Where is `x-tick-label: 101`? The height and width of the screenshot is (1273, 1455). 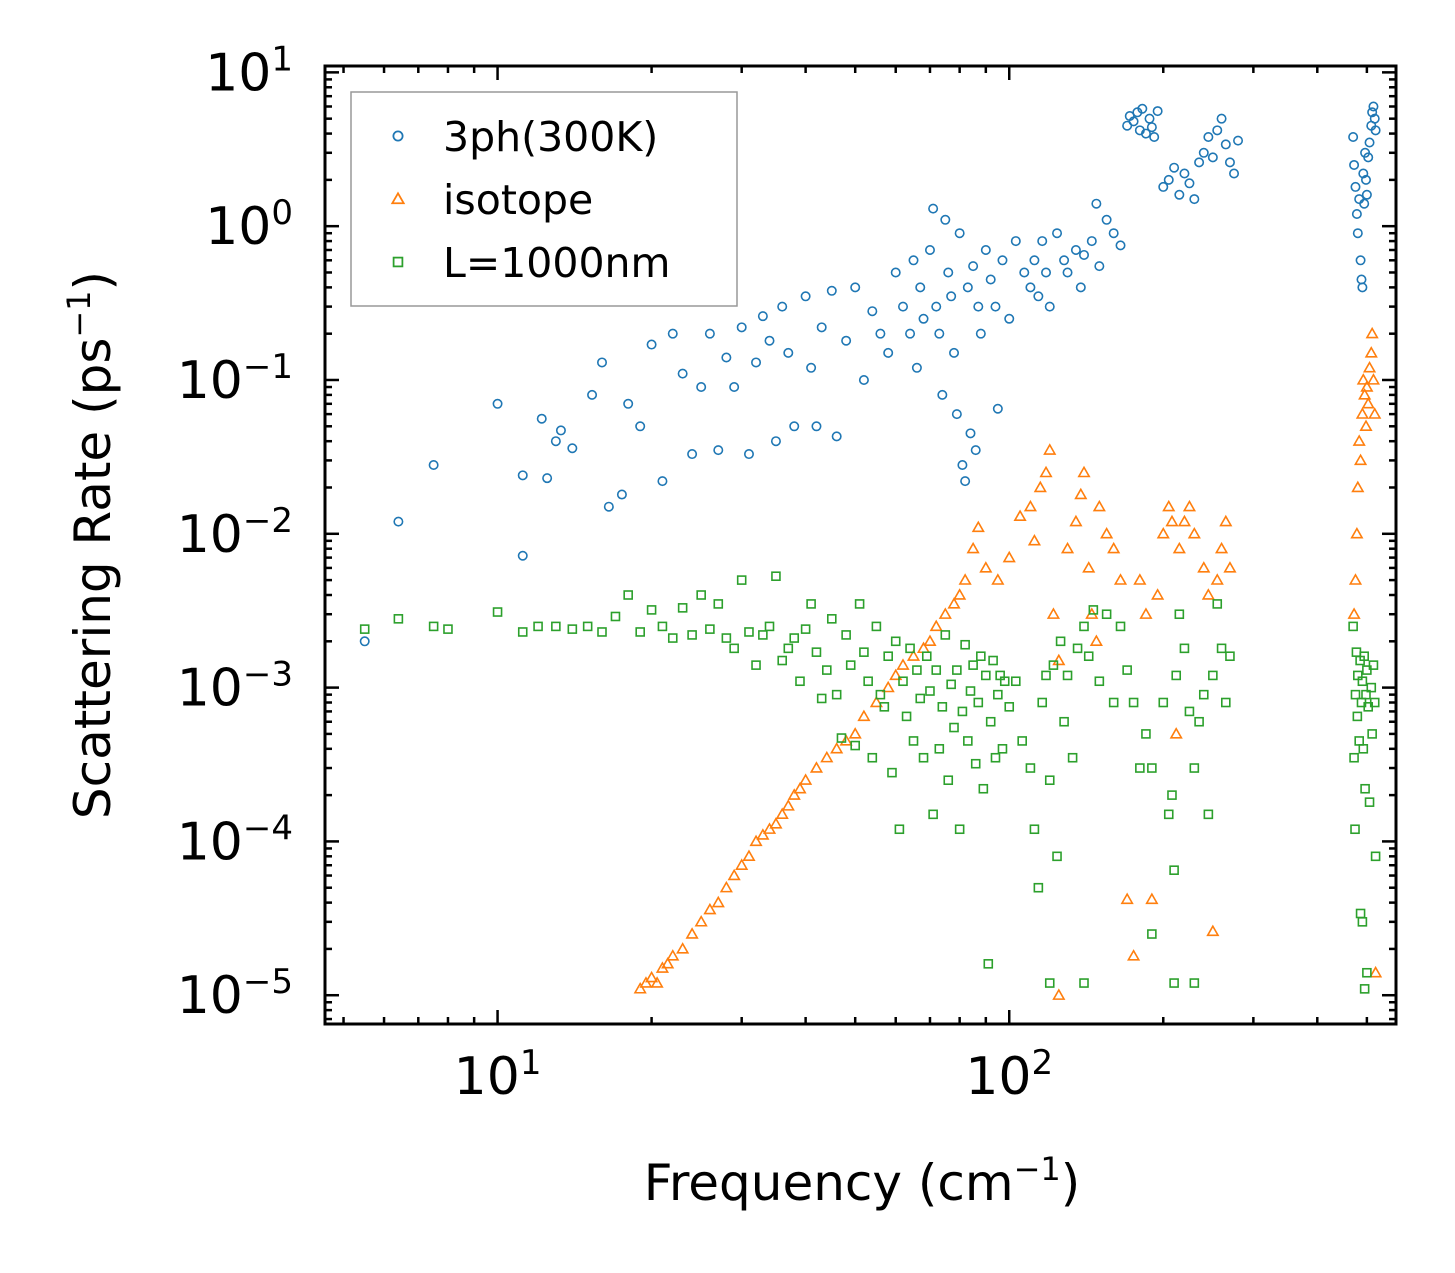 x-tick-label: 101 is located at coordinates (498, 1075).